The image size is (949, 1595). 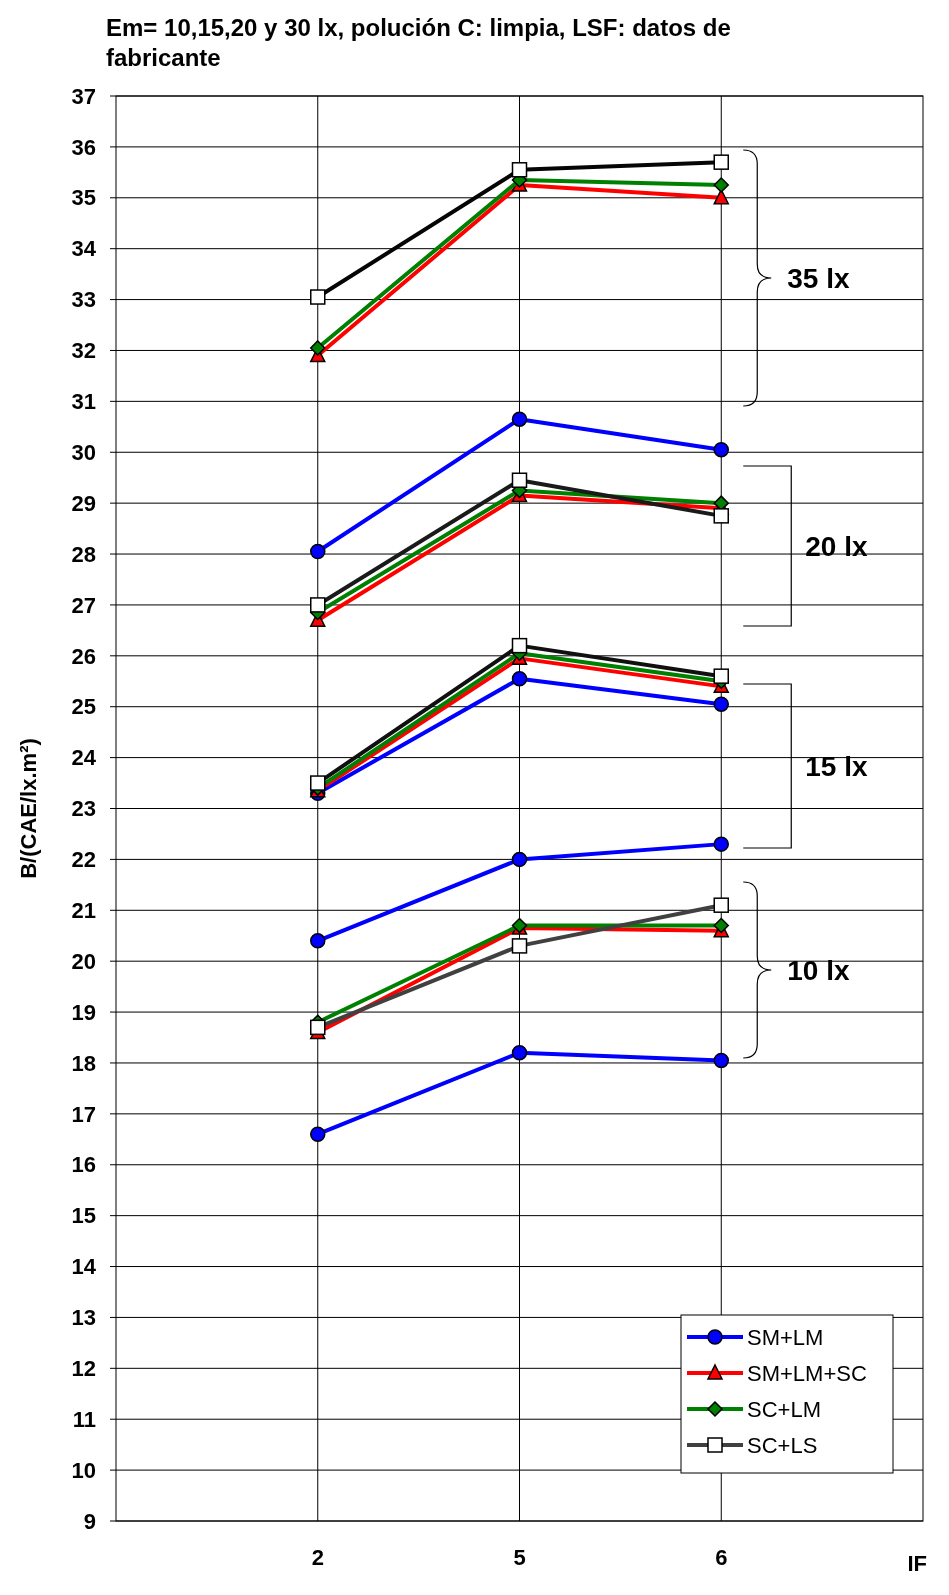 I want to click on y-tick-label: 21, so click(x=83, y=910).